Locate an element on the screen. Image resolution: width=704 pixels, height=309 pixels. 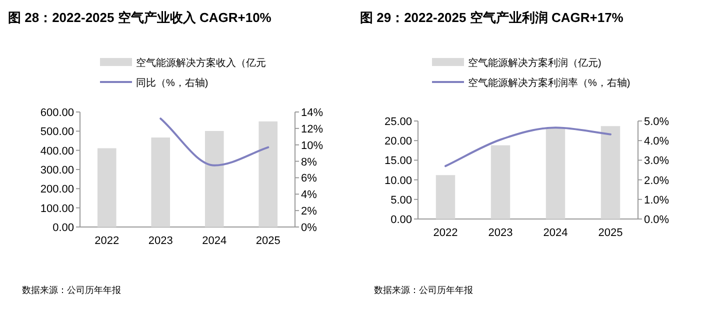
y2-tick-label: 4% is located at coordinates (309, 195).